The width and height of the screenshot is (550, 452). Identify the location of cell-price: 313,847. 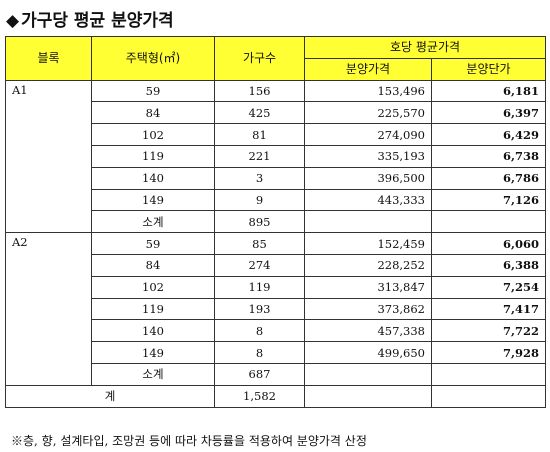
(368, 287).